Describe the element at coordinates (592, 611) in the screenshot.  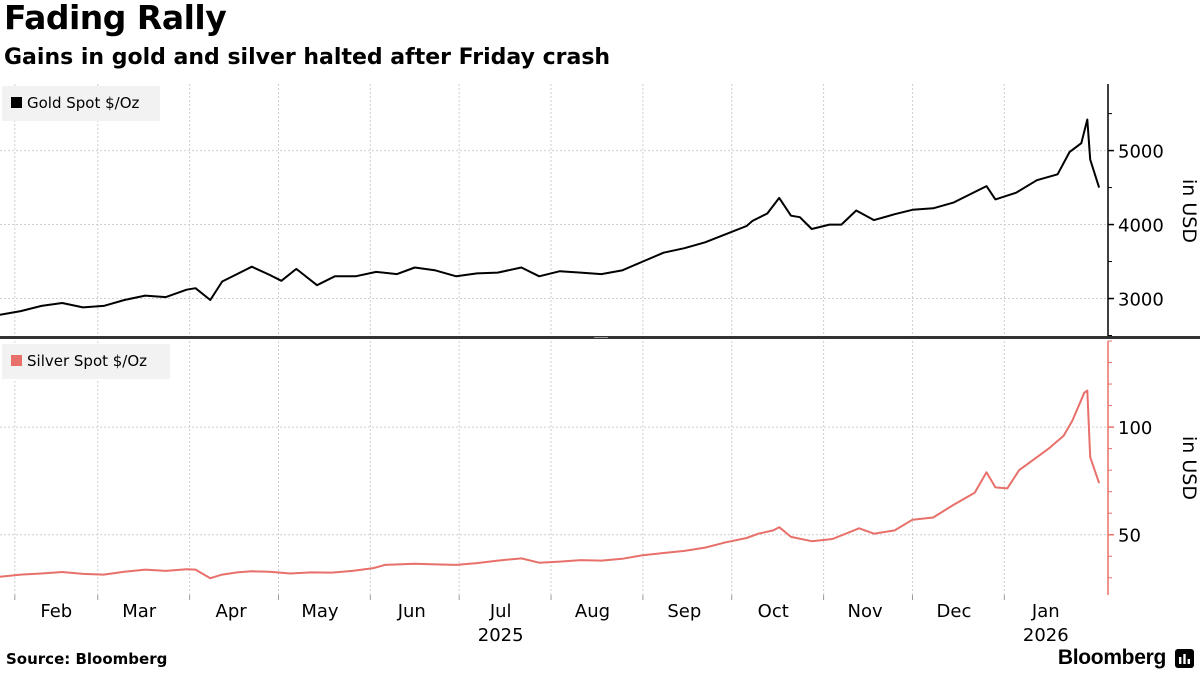
I see `x-month-label: Aug` at that location.